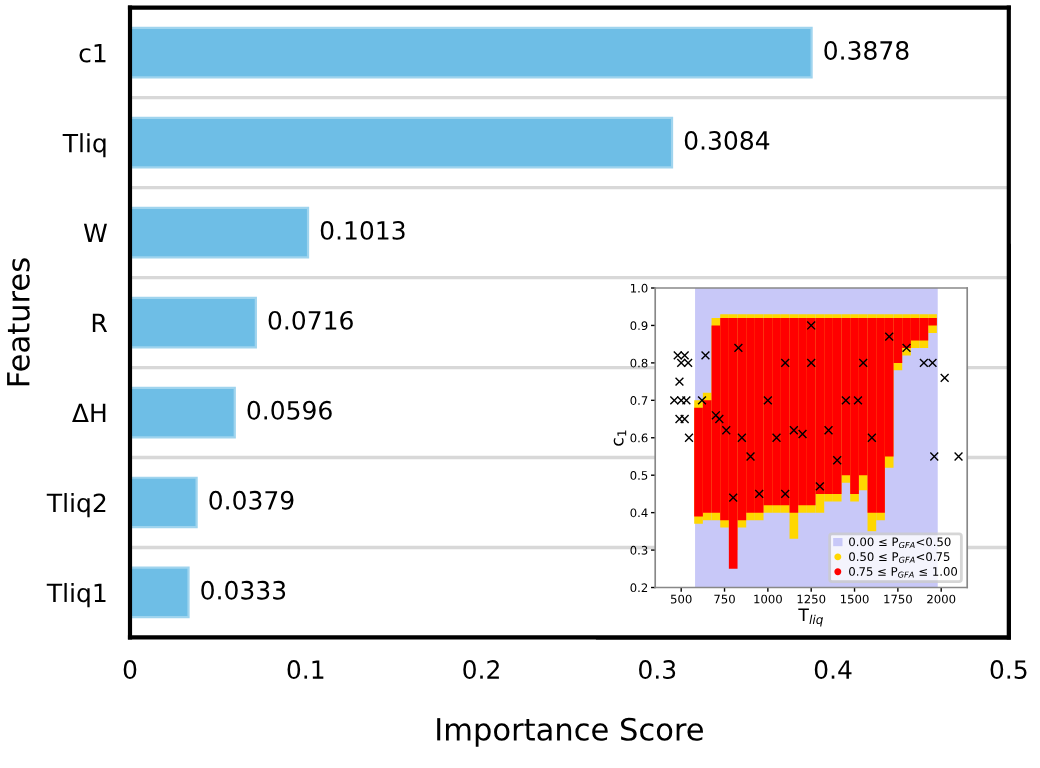 The height and width of the screenshot is (768, 1040). I want to click on y-tick-label: W, so click(95, 233).